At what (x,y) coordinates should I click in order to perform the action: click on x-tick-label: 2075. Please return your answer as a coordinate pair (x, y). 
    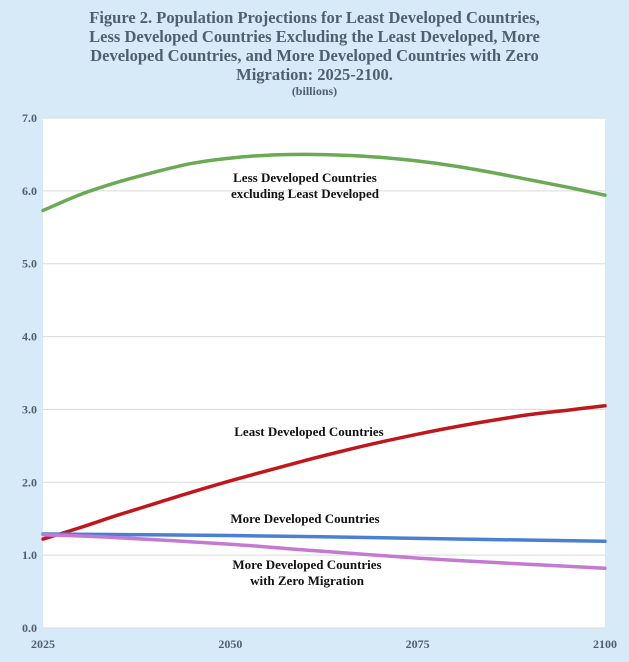
    Looking at the image, I should click on (418, 644).